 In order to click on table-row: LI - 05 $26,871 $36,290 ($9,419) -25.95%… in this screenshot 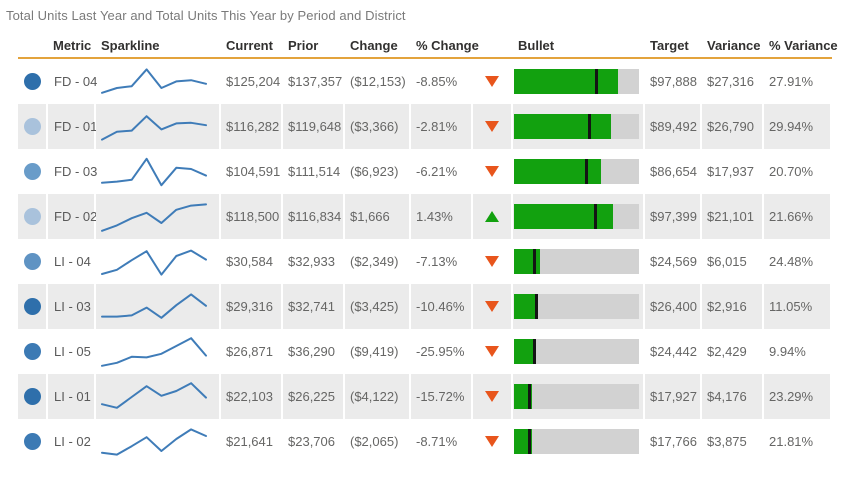, I will do `click(425, 351)`.